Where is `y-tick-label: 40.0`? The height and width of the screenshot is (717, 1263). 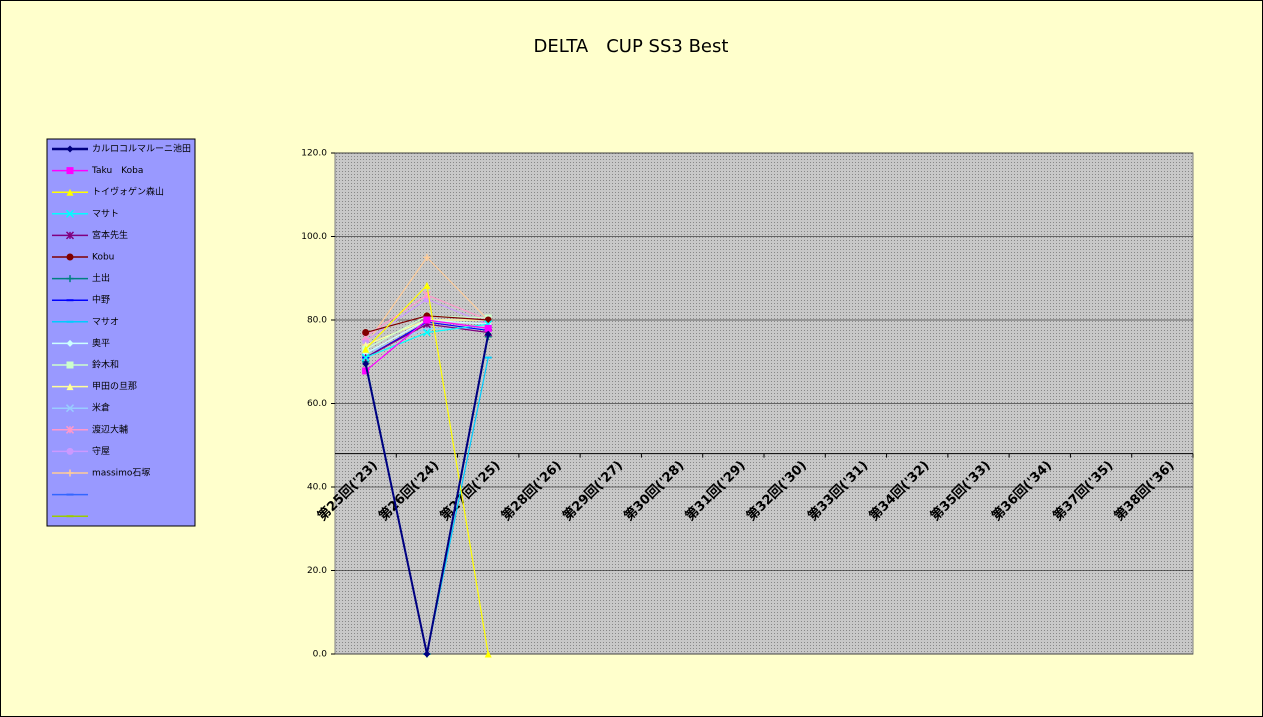 y-tick-label: 40.0 is located at coordinates (317, 488).